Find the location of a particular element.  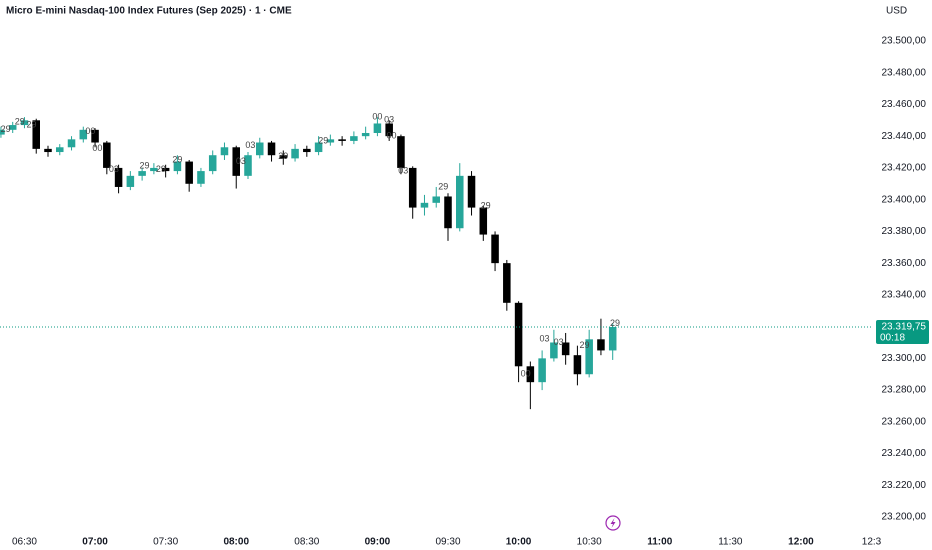

y-tick-label: 23.360,00 is located at coordinates (904, 263).